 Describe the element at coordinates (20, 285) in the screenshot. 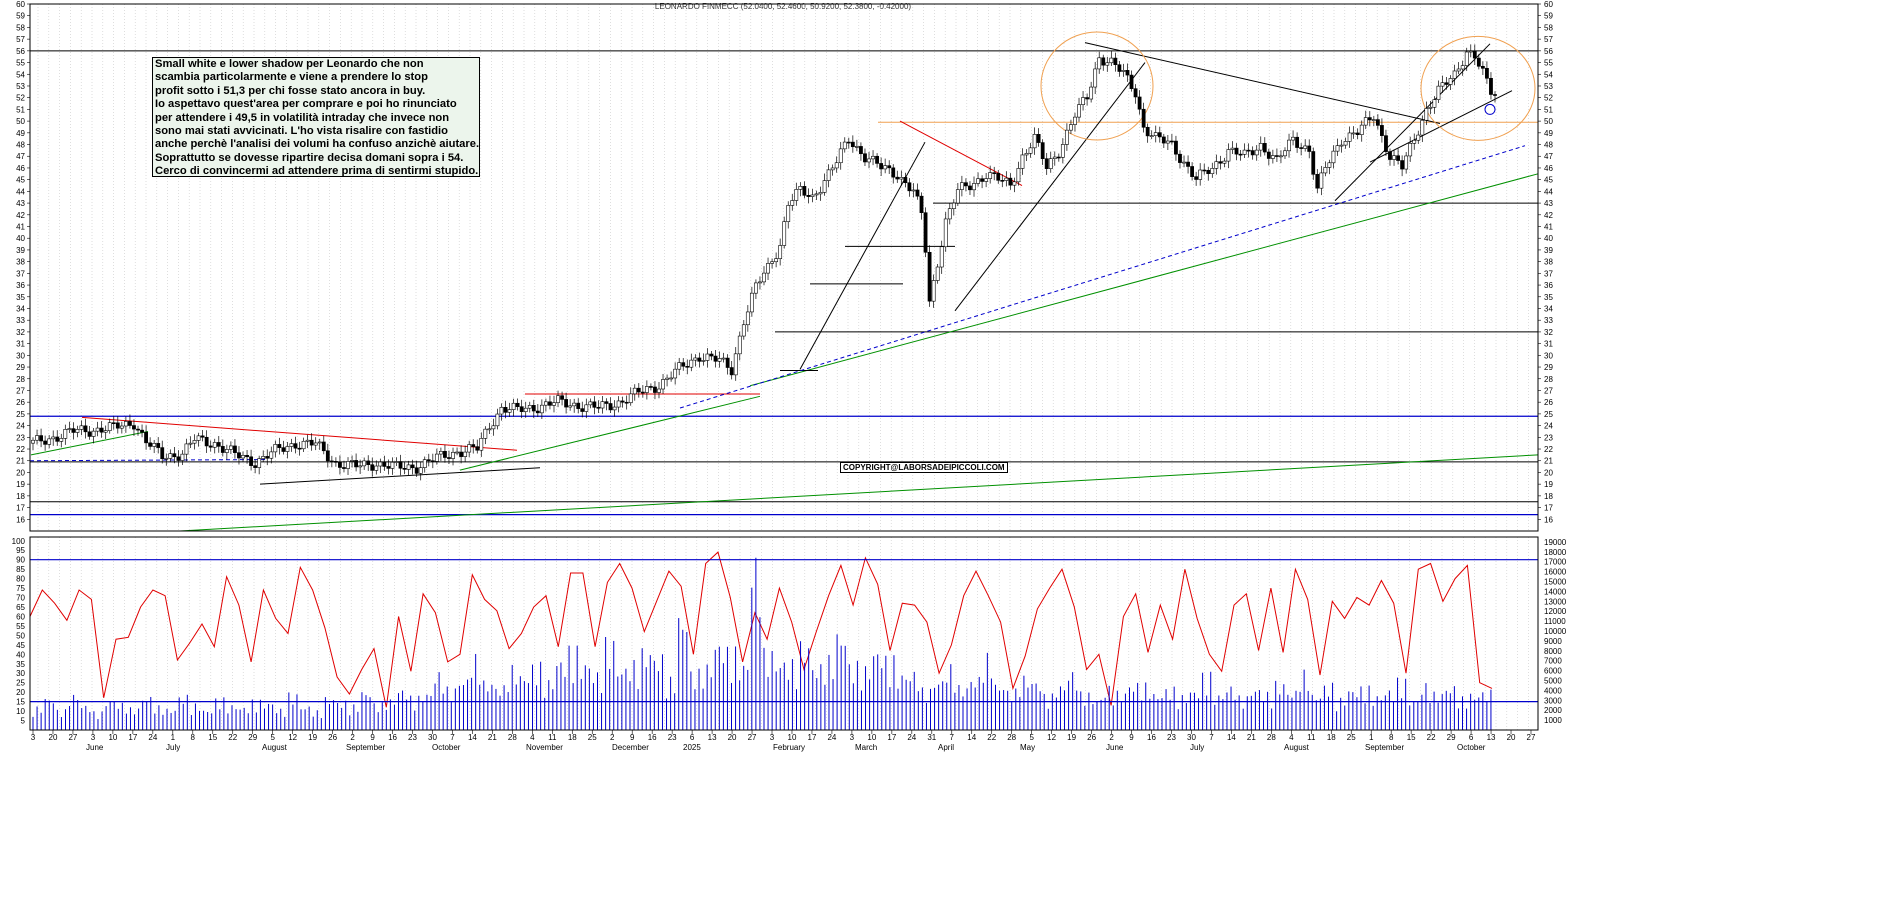

I see `y-tick-label: 36` at that location.